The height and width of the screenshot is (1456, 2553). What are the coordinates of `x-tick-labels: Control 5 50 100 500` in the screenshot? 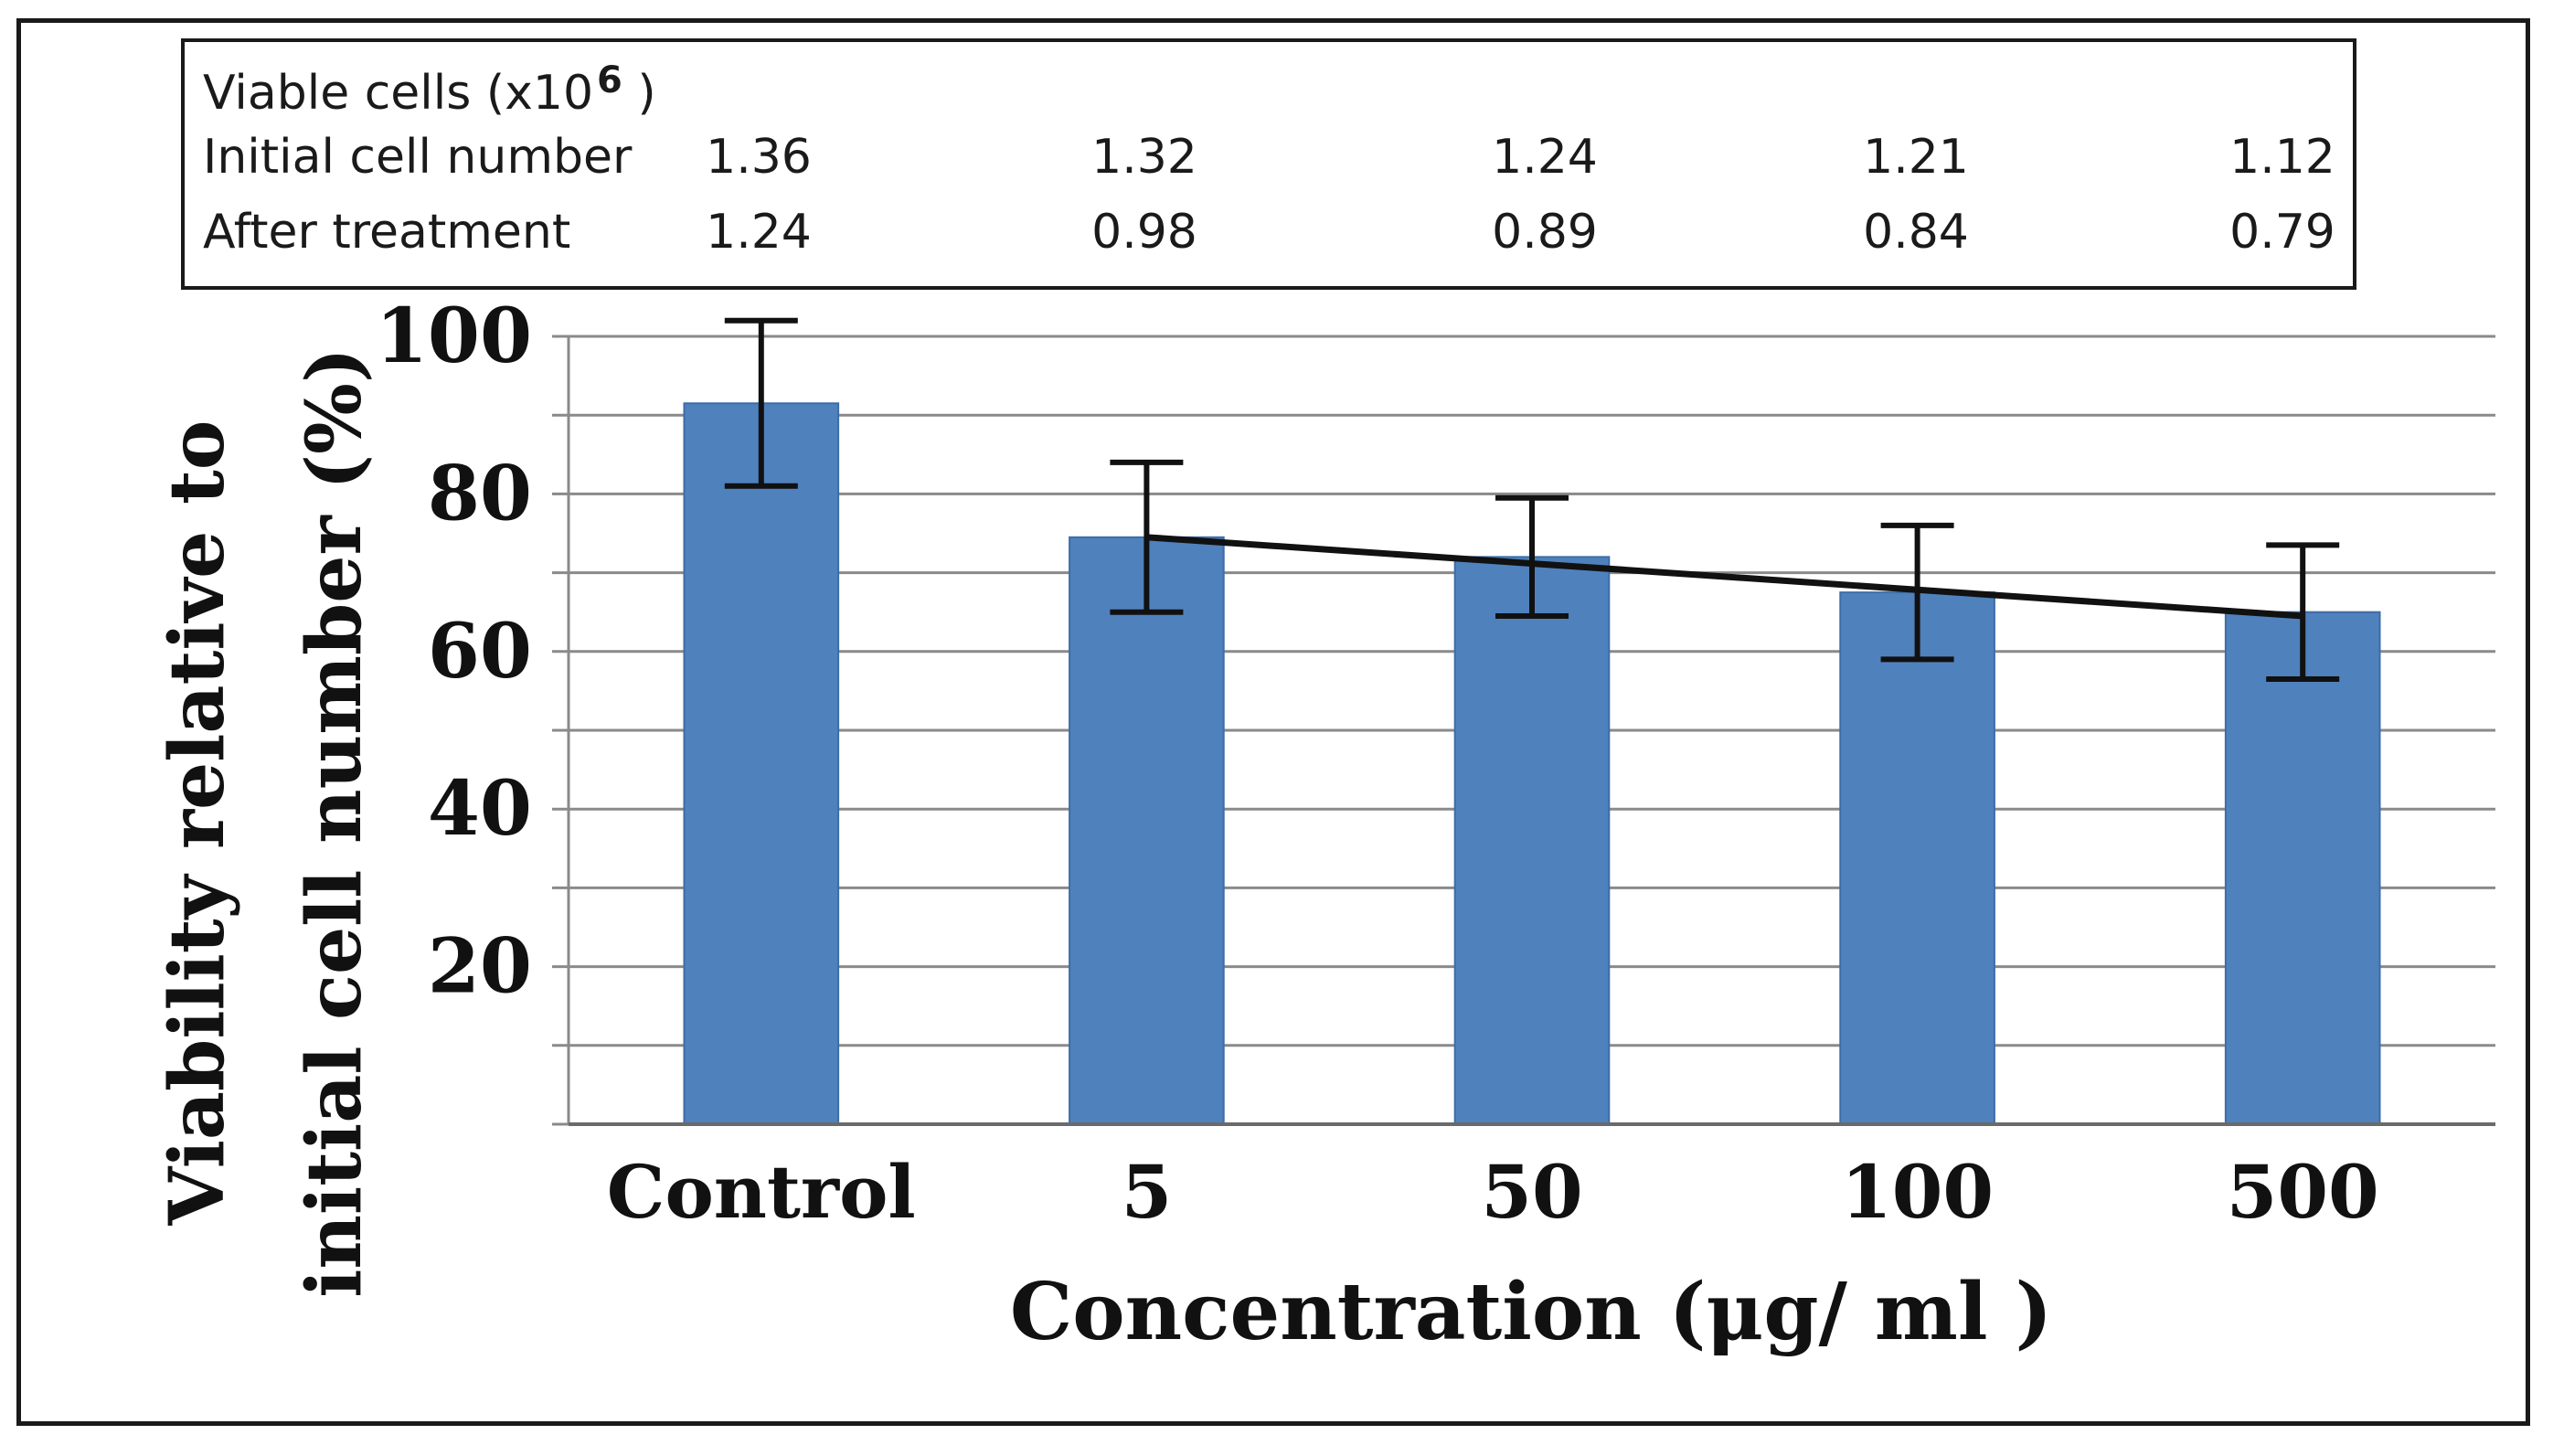 It's located at (1493, 1192).